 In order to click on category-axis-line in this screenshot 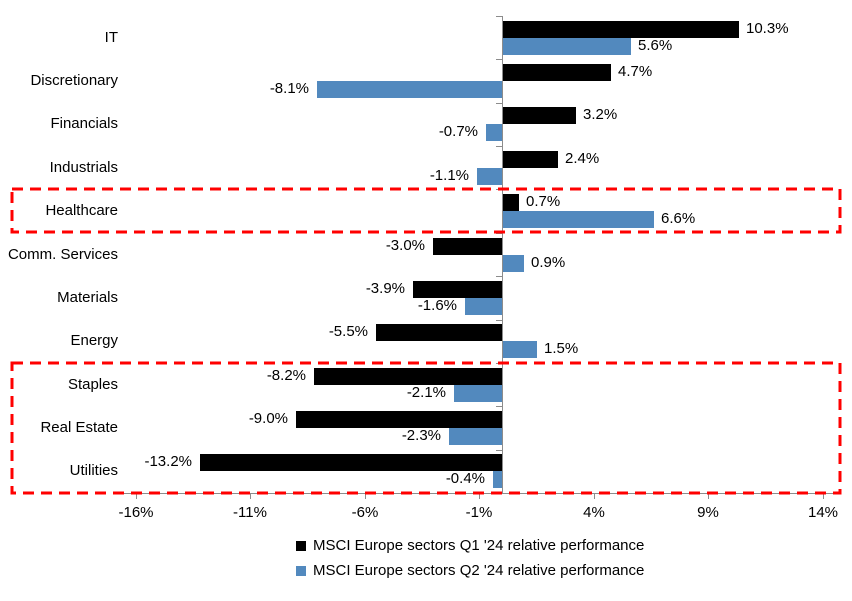, I will do `click(502, 254)`.